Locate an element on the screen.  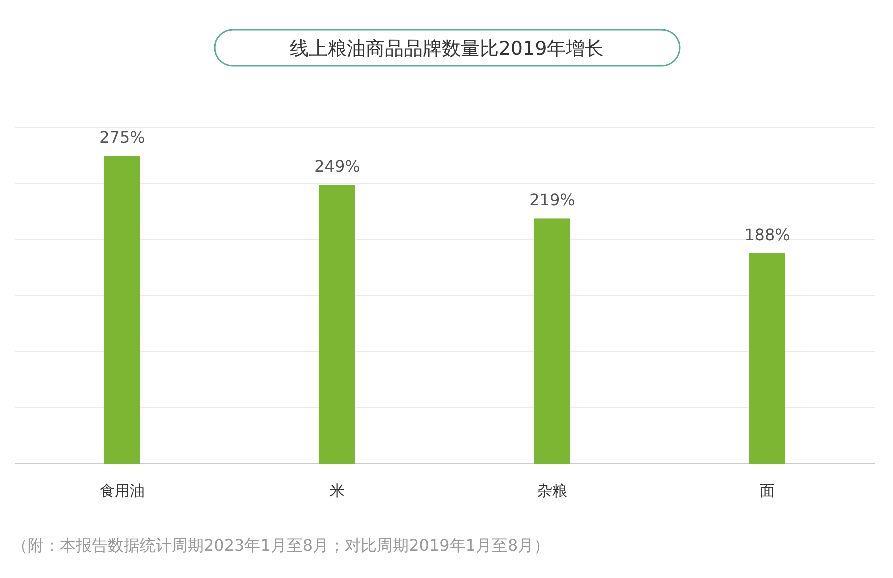
chart-title: 线上粮油商品品牌数量比2019年增长 is located at coordinates (447, 49).